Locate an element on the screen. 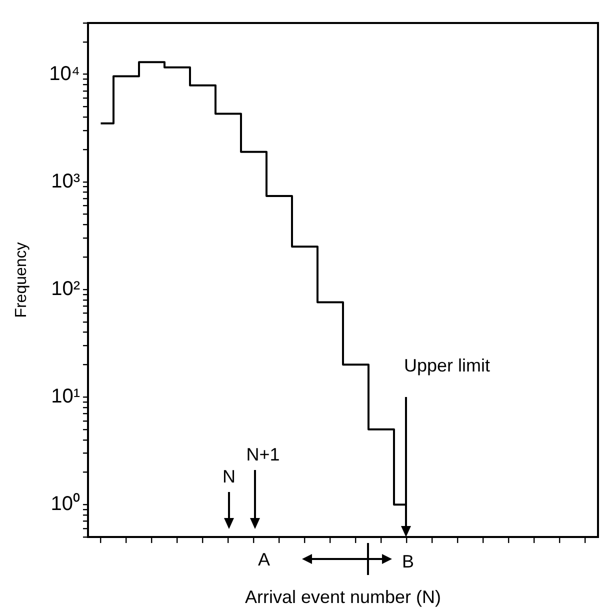 This screenshot has width=610, height=613. annotation: N is located at coordinates (229, 477).